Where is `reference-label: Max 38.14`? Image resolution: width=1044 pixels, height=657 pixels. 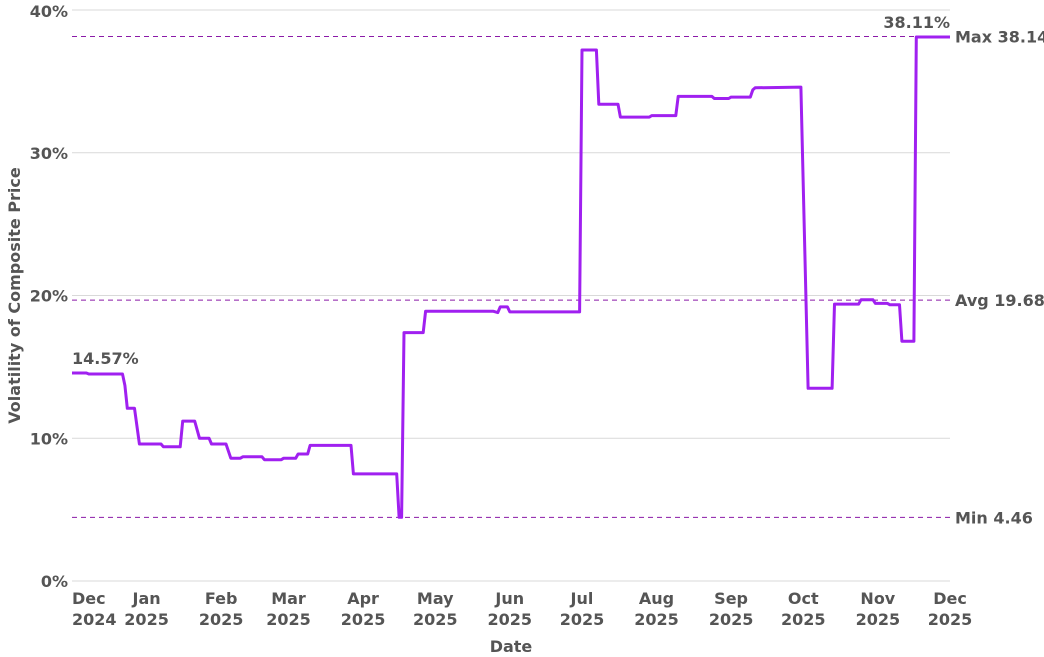 reference-label: Max 38.14 is located at coordinates (999, 37).